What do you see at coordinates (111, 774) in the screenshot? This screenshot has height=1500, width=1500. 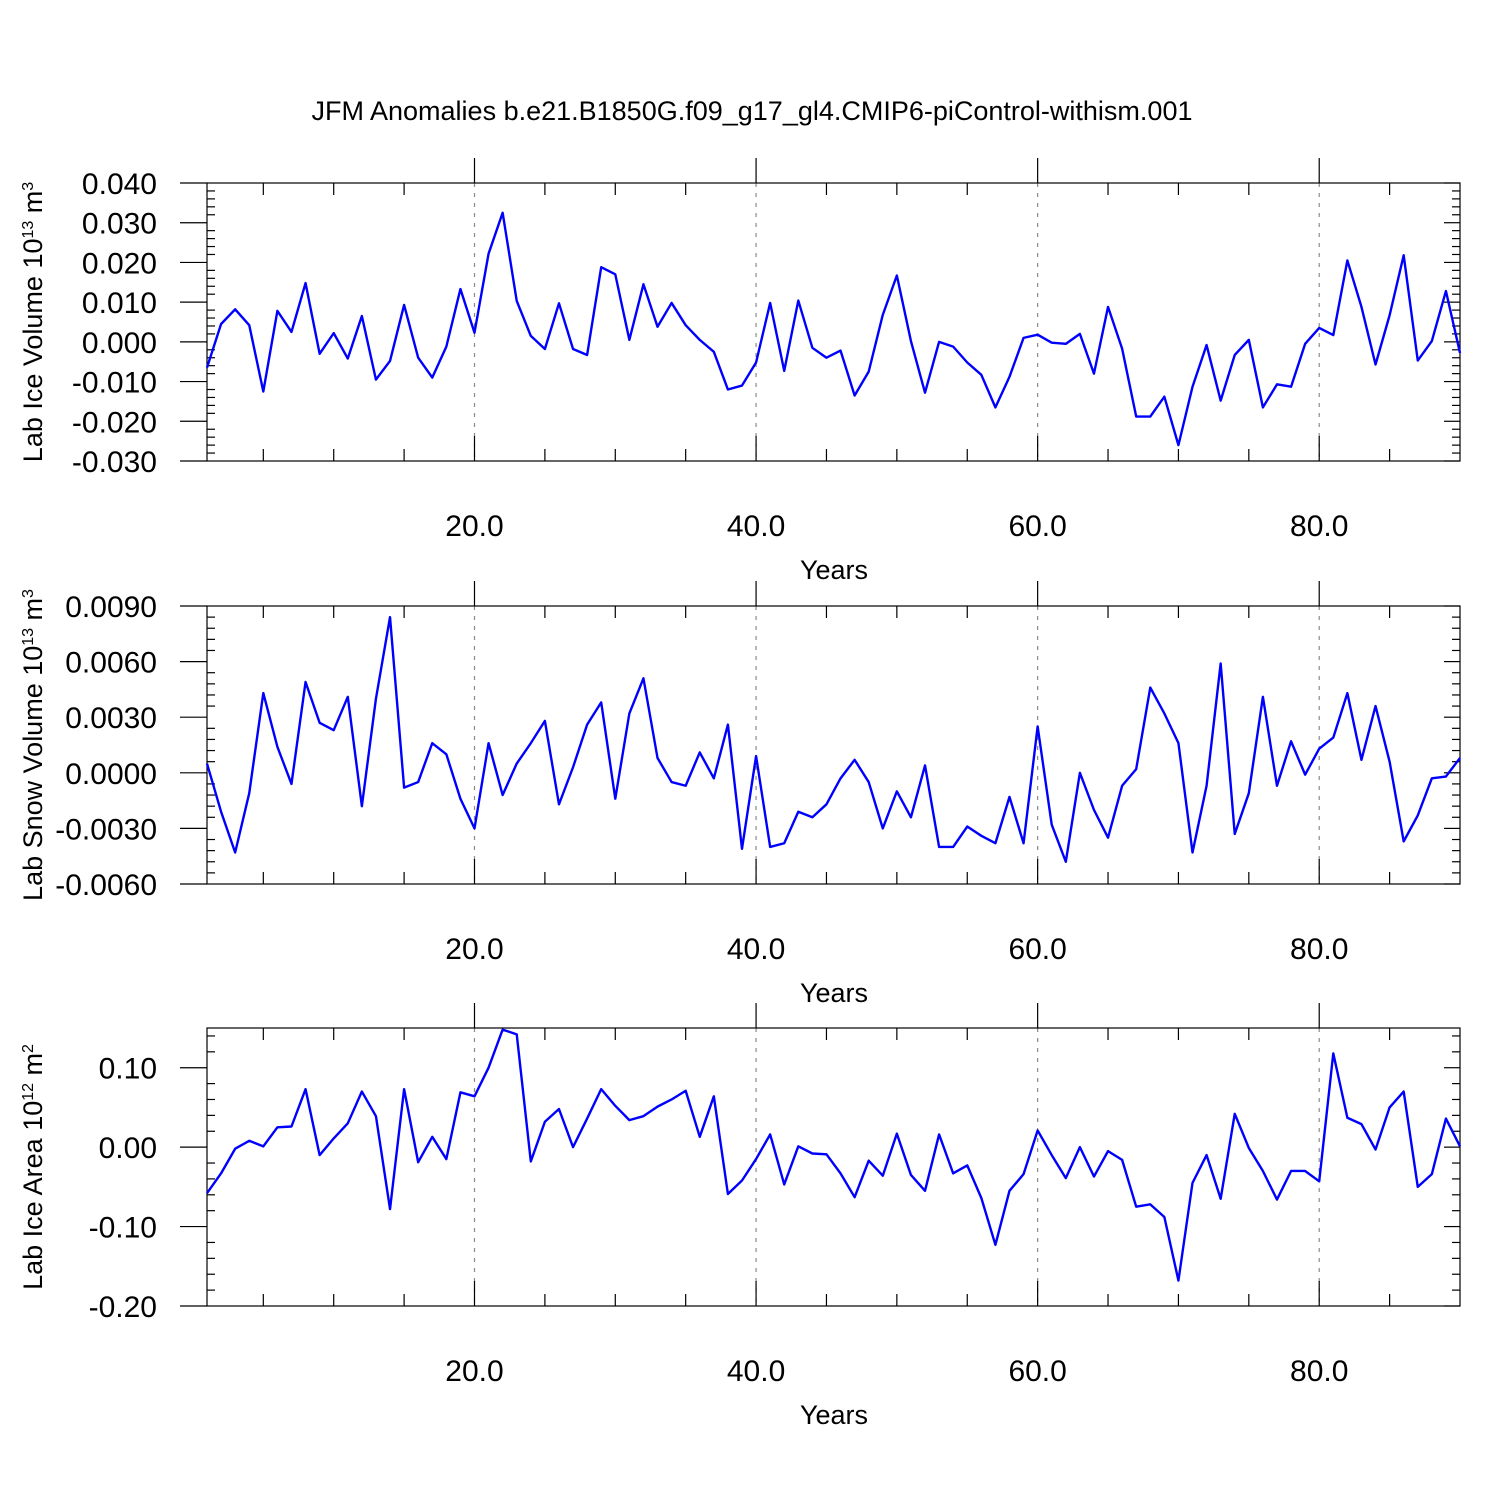 I see `y-tick-label: 0.0000` at bounding box center [111, 774].